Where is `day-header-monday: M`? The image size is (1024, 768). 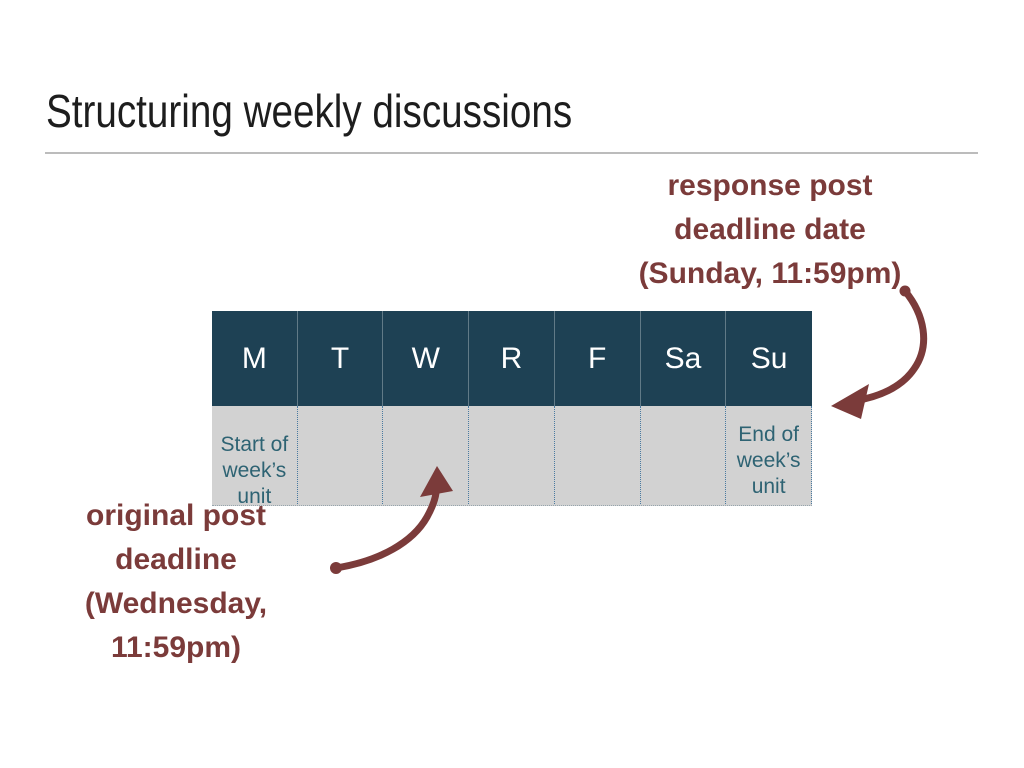
day-header-monday: M is located at coordinates (255, 358).